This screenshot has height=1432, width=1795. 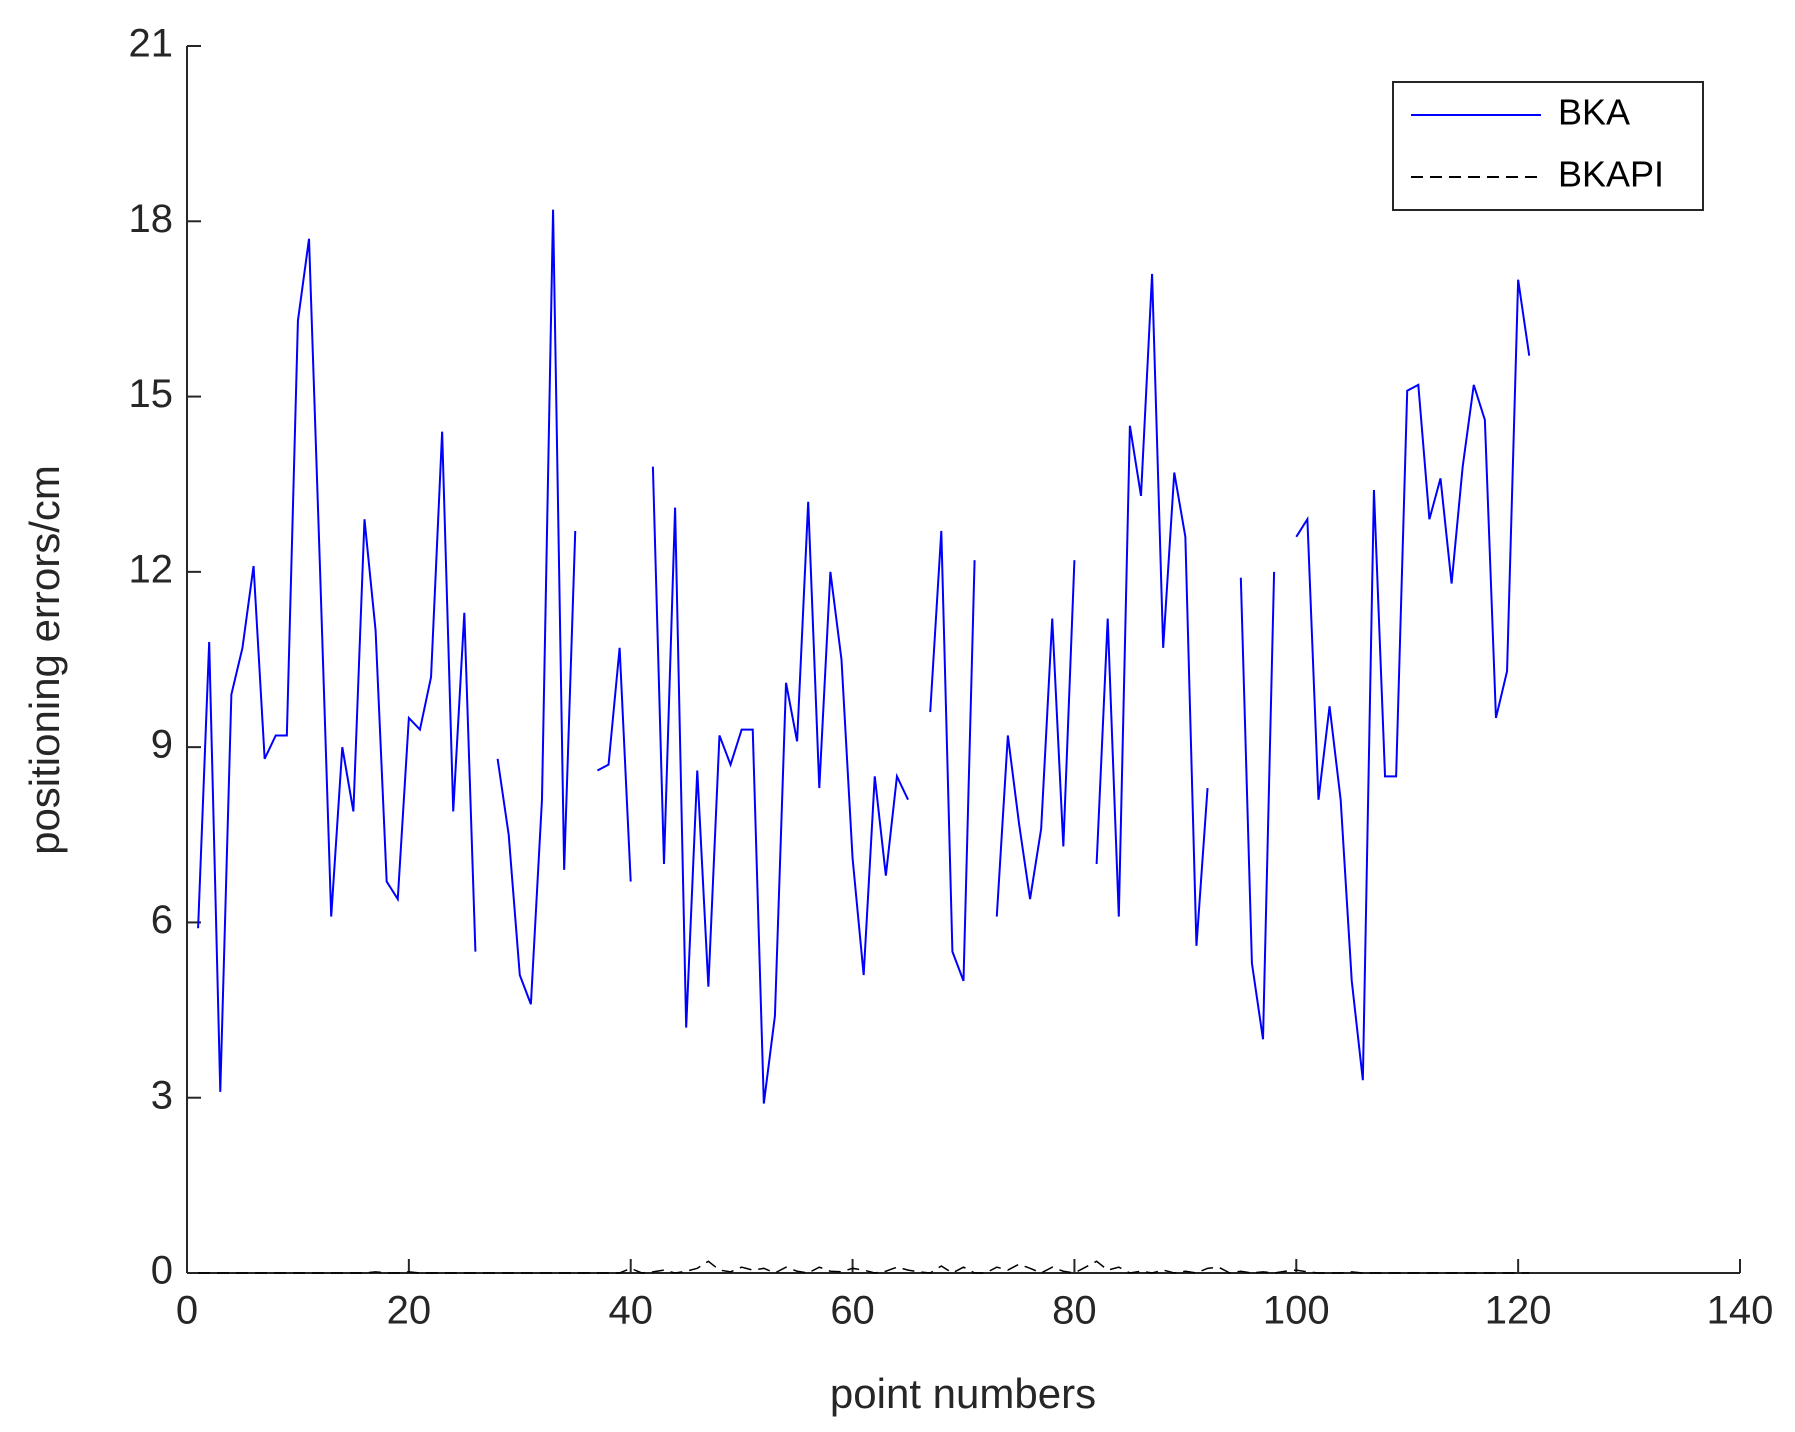 What do you see at coordinates (162, 1095) in the screenshot?
I see `y-tick-label: 3` at bounding box center [162, 1095].